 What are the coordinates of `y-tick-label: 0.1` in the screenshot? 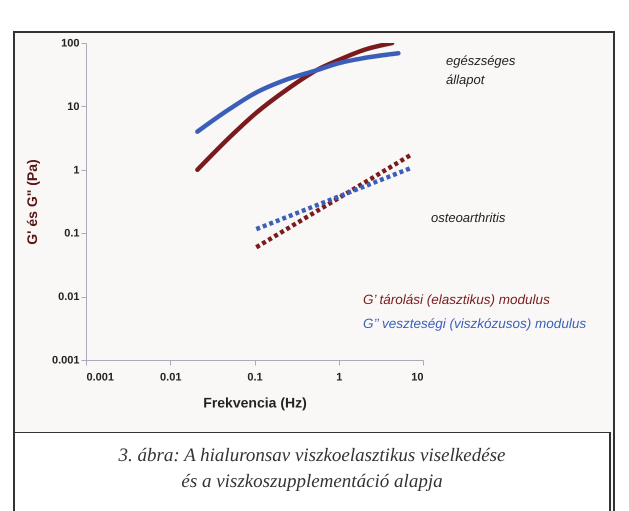 It's located at (72, 234).